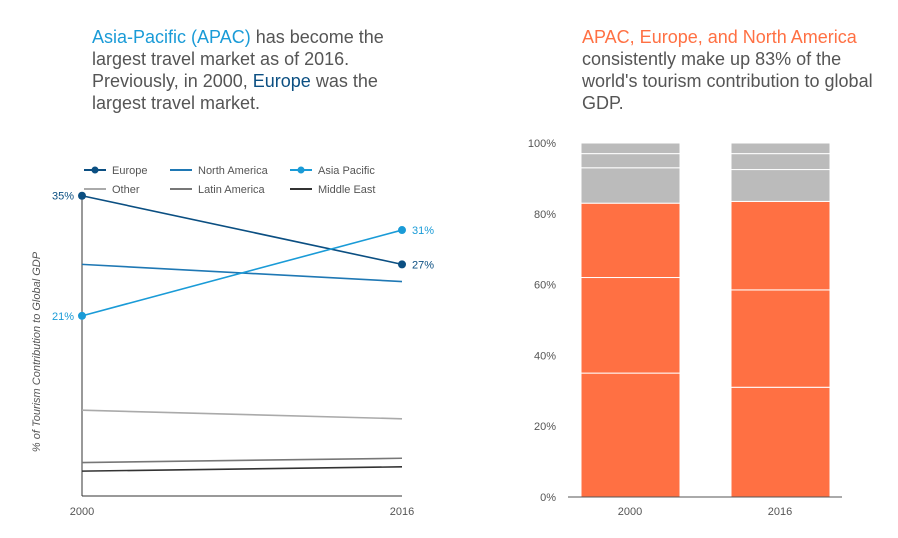  I want to click on legend-item-latin-america: Latin America, so click(218, 190).